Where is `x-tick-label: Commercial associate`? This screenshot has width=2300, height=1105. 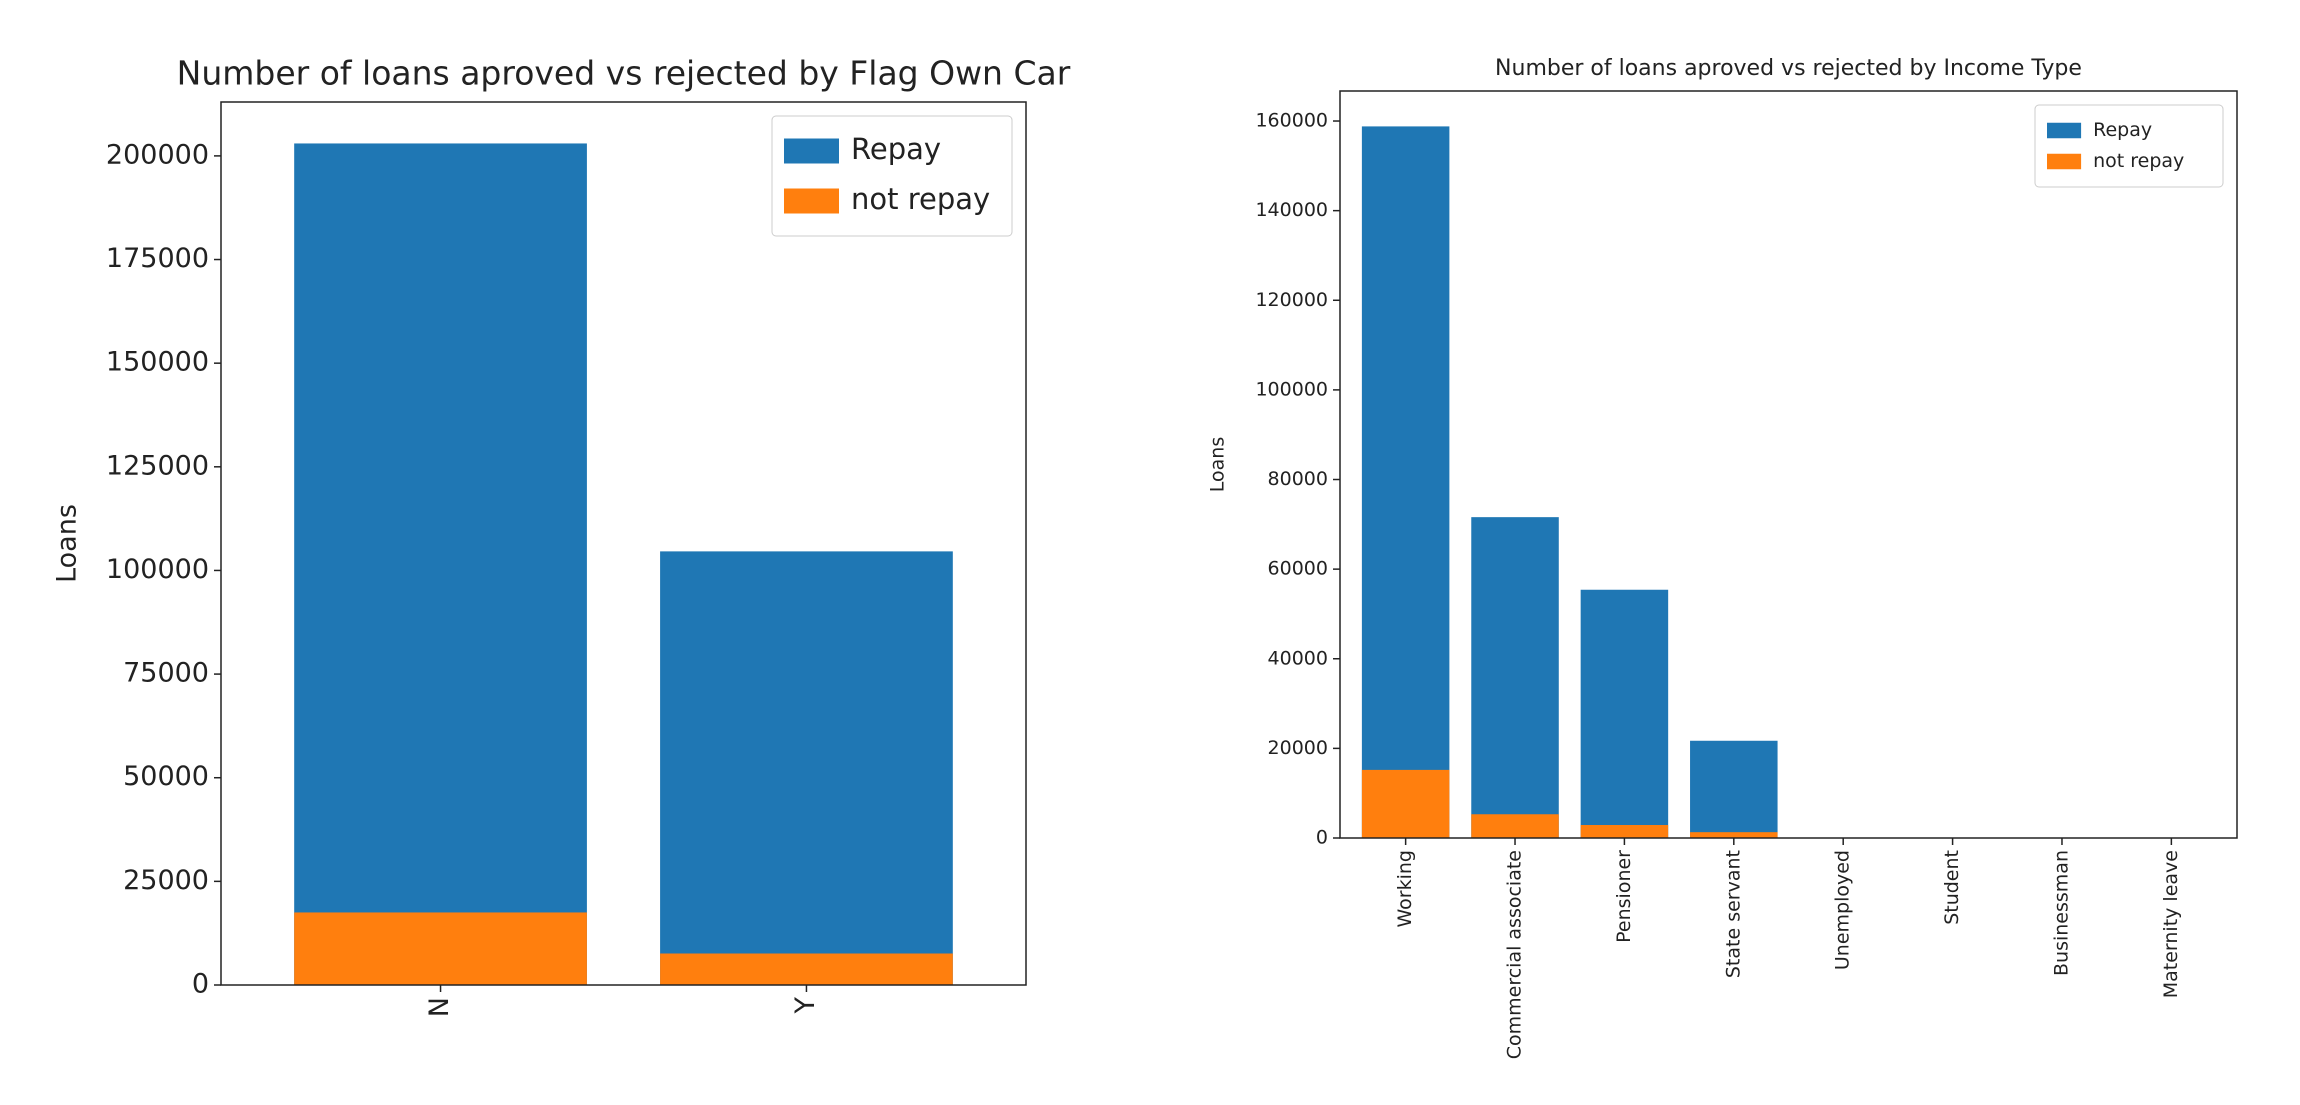
x-tick-label: Commercial associate is located at coordinates (1515, 954).